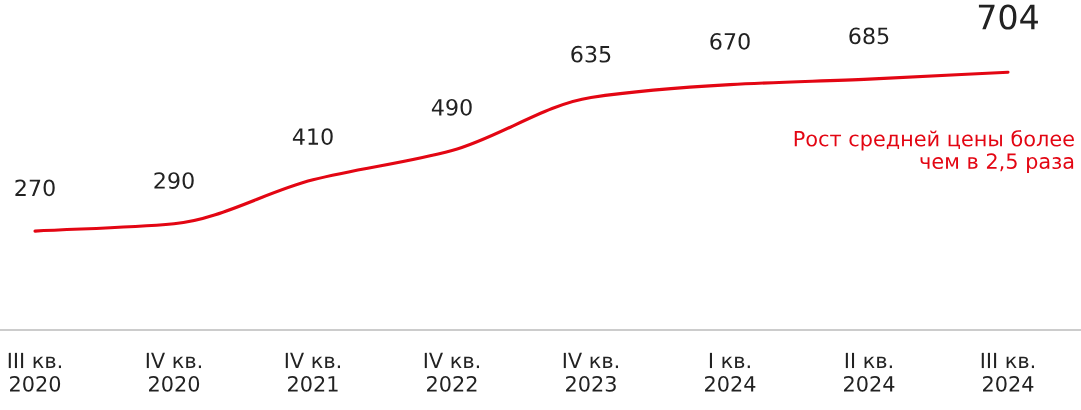  Describe the element at coordinates (451, 372) in the screenshot. I see `x-tick-label: IV кв. 2022` at that location.